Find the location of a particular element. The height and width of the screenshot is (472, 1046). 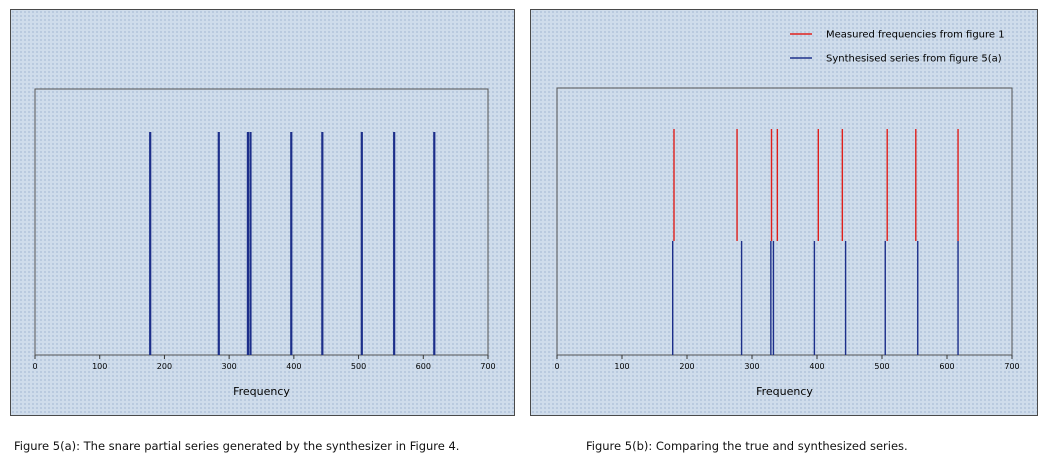

chart-a-x-tick-label: 200 is located at coordinates (164, 366).